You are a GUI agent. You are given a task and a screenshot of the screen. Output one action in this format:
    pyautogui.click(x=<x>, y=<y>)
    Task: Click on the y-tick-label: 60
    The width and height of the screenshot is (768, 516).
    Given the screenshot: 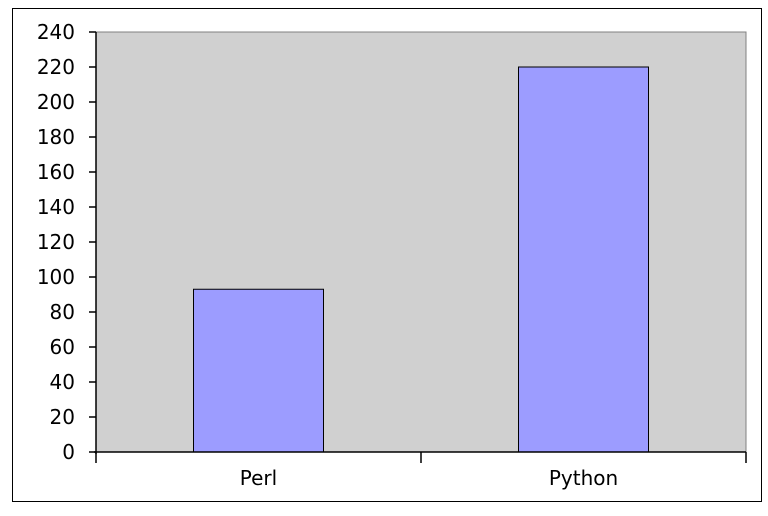 What is the action you would take?
    pyautogui.click(x=62, y=347)
    